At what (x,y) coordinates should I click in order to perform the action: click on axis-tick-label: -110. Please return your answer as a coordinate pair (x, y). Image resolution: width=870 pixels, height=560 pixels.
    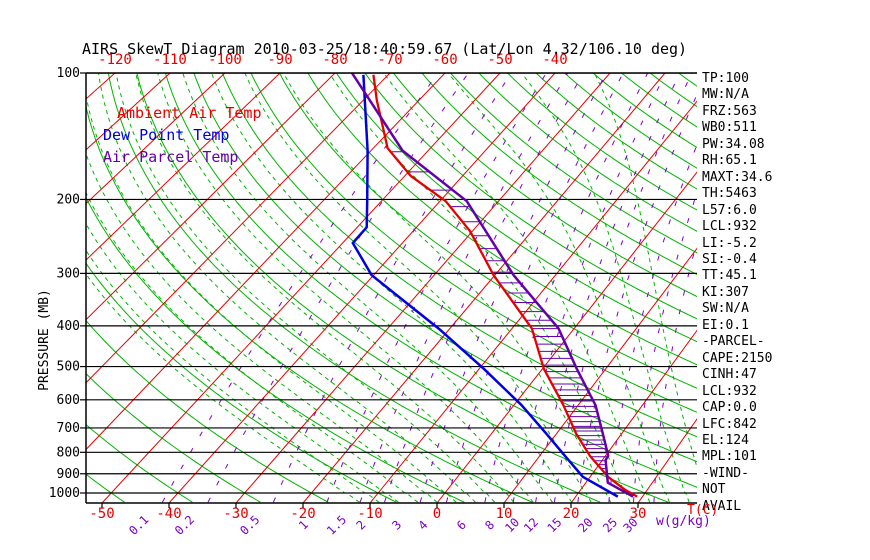
    Looking at the image, I should click on (170, 60).